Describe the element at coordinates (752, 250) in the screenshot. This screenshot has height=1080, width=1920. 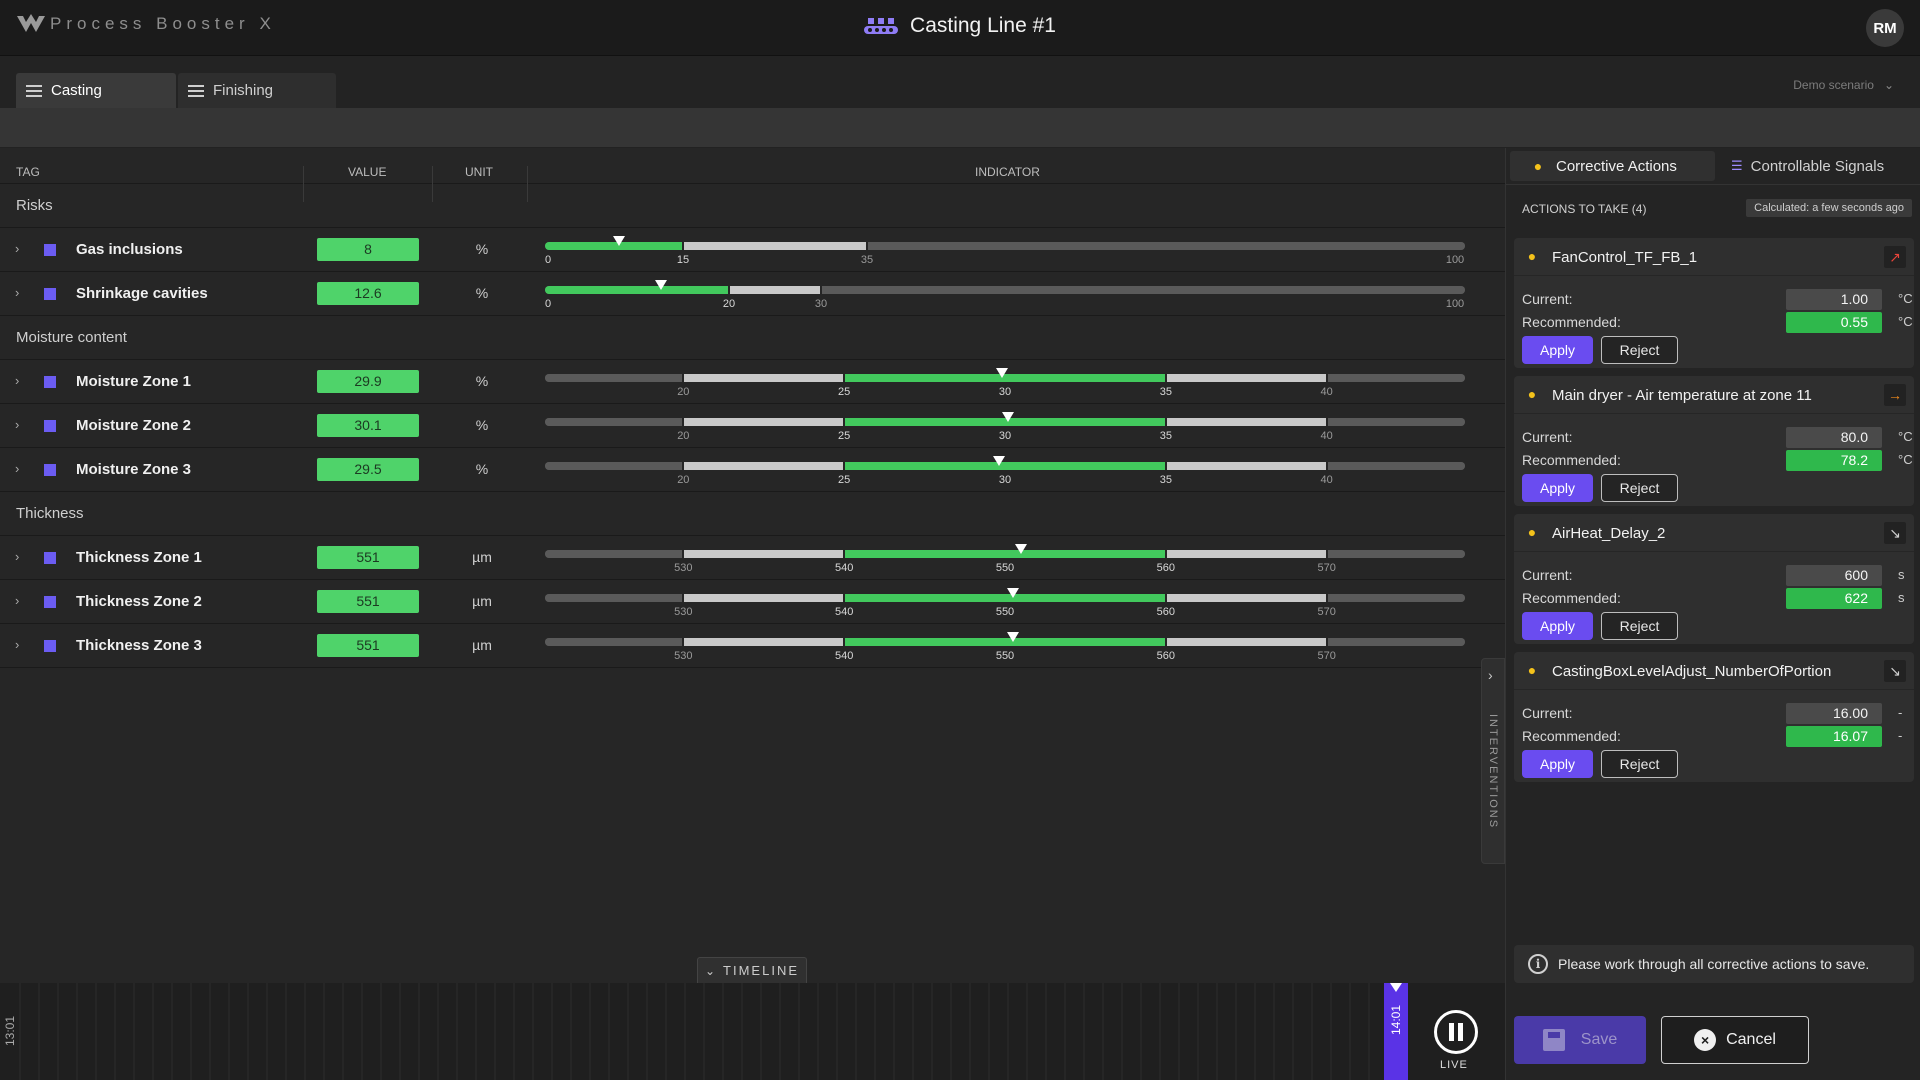
I see `table-row: › Gas inclusions 8% 0 15 35 100` at that location.